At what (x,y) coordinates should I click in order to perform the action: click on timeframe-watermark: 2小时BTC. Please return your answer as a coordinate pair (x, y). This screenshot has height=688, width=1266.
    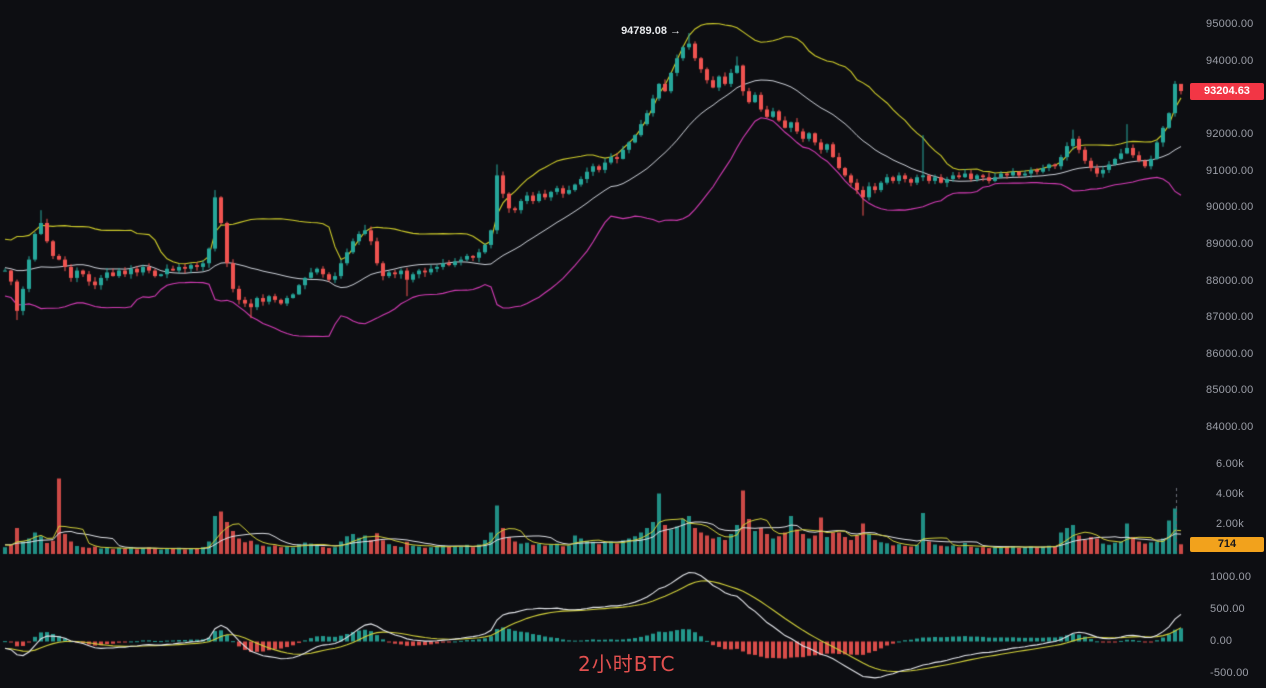
    Looking at the image, I should click on (627, 664).